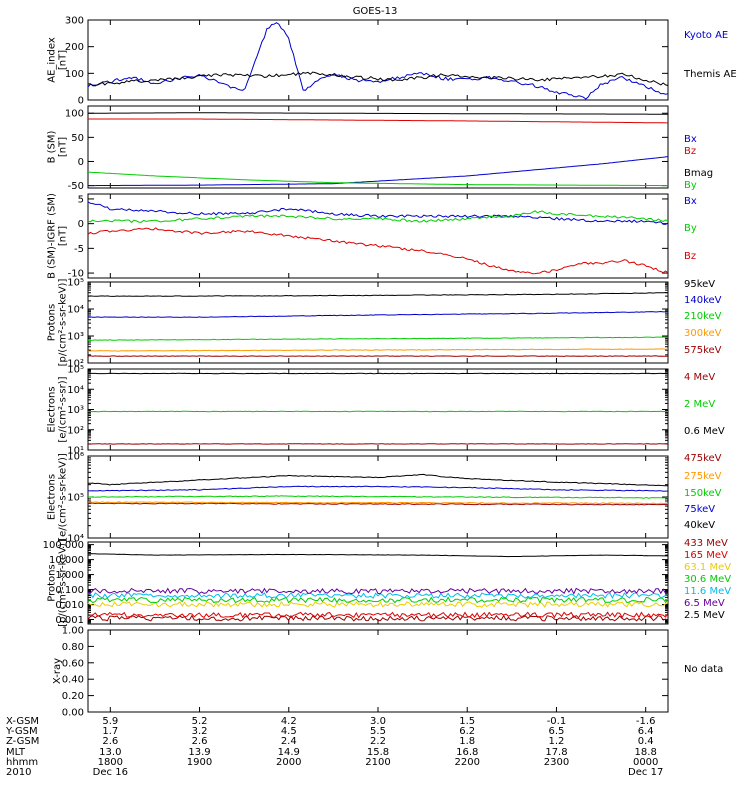 This screenshot has height=800, width=750. I want to click on panel-bigrf: -10 -5 0 5 B (SM)-IGRF (SM) [nT] Bx By Bz, so click(372, 236).